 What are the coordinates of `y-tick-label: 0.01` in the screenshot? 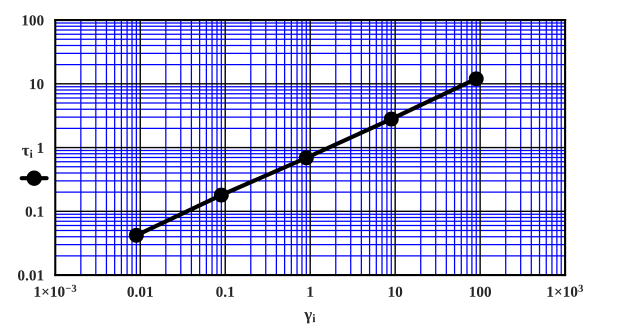 It's located at (31, 275).